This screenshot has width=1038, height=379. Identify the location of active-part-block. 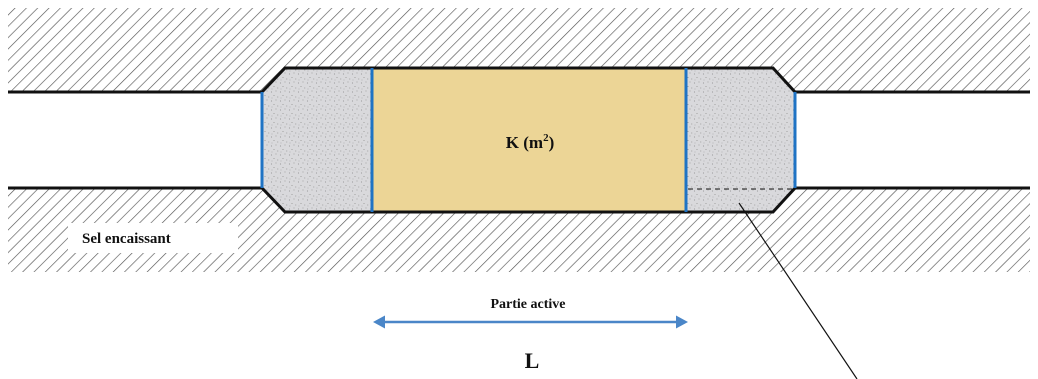
(529, 140).